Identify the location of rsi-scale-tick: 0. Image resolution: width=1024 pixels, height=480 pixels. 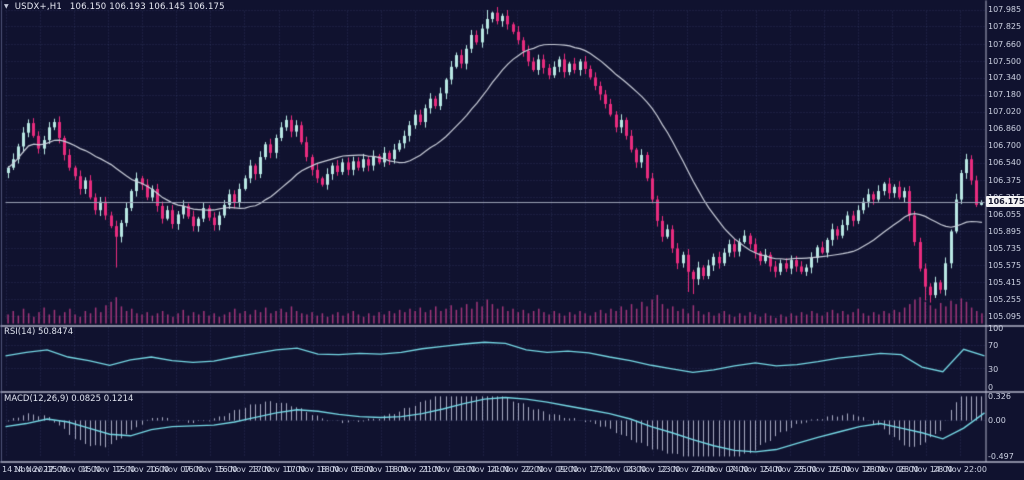
(991, 387).